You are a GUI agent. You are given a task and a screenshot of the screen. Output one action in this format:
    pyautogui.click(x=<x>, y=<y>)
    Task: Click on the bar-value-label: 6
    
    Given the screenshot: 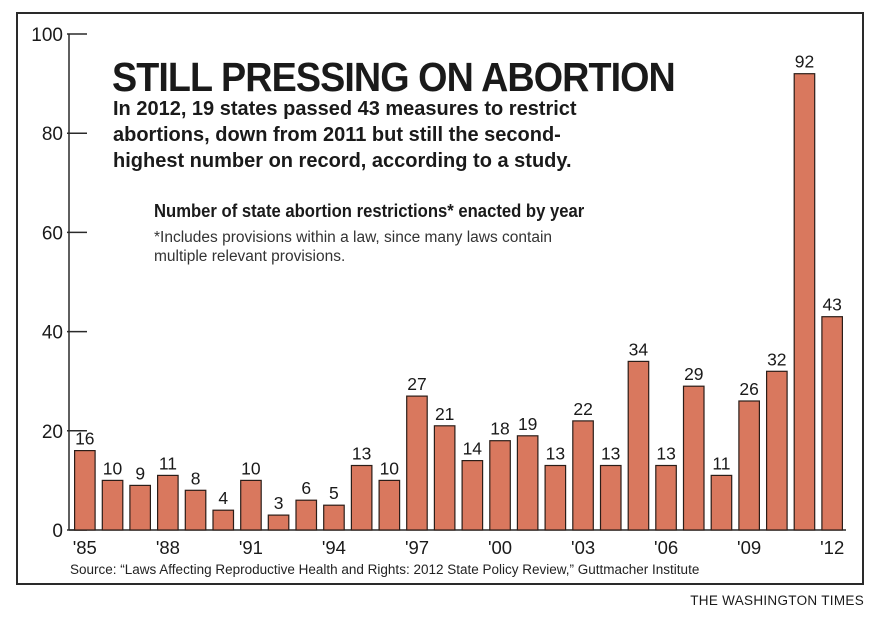 What is the action you would take?
    pyautogui.click(x=306, y=488)
    